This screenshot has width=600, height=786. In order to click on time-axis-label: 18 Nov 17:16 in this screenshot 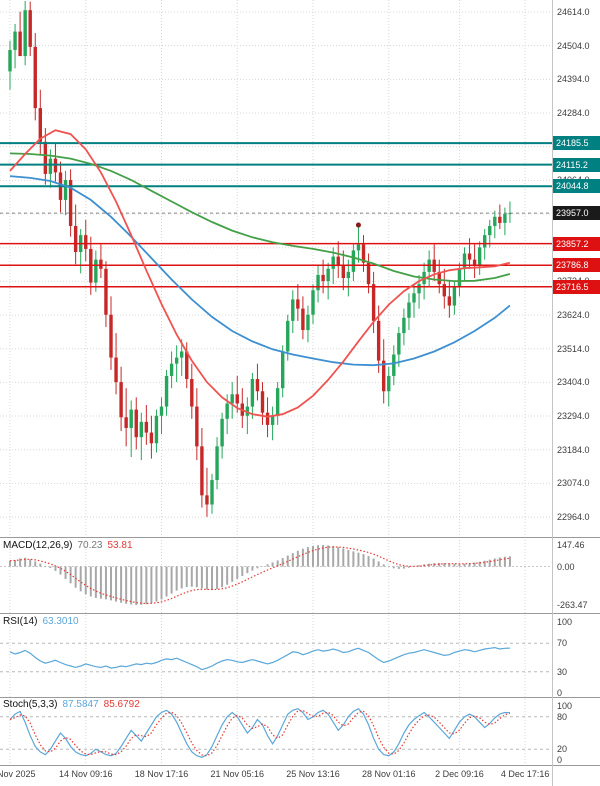, I will do `click(161, 774)`.